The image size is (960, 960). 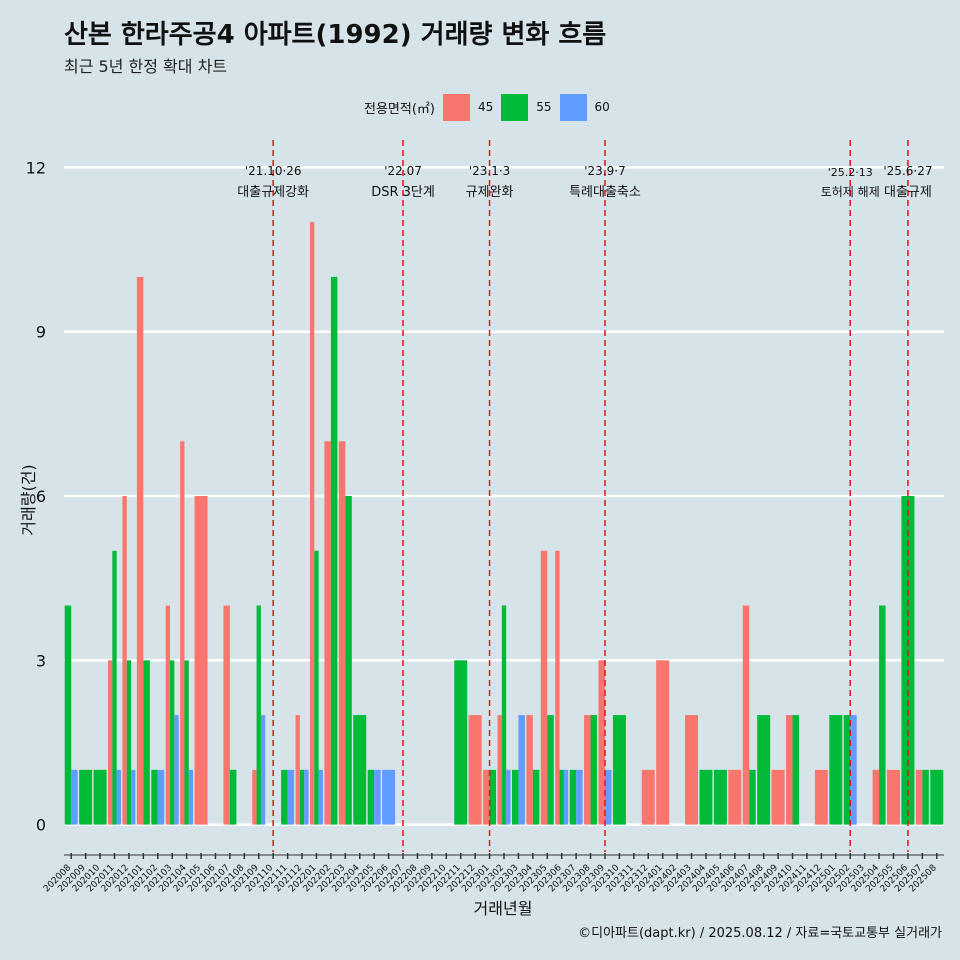 I want to click on event-date-label: '25.6·27, so click(x=907, y=171).